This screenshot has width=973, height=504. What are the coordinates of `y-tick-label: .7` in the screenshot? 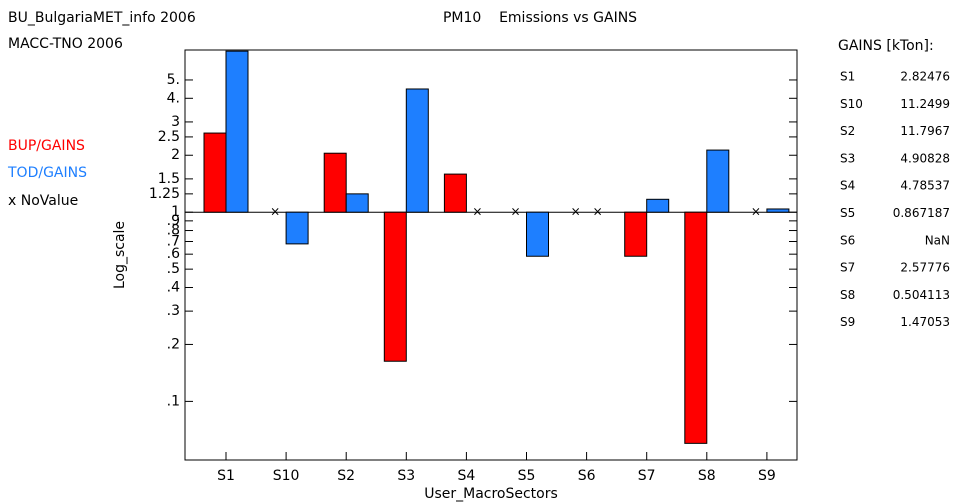 It's located at (173, 242).